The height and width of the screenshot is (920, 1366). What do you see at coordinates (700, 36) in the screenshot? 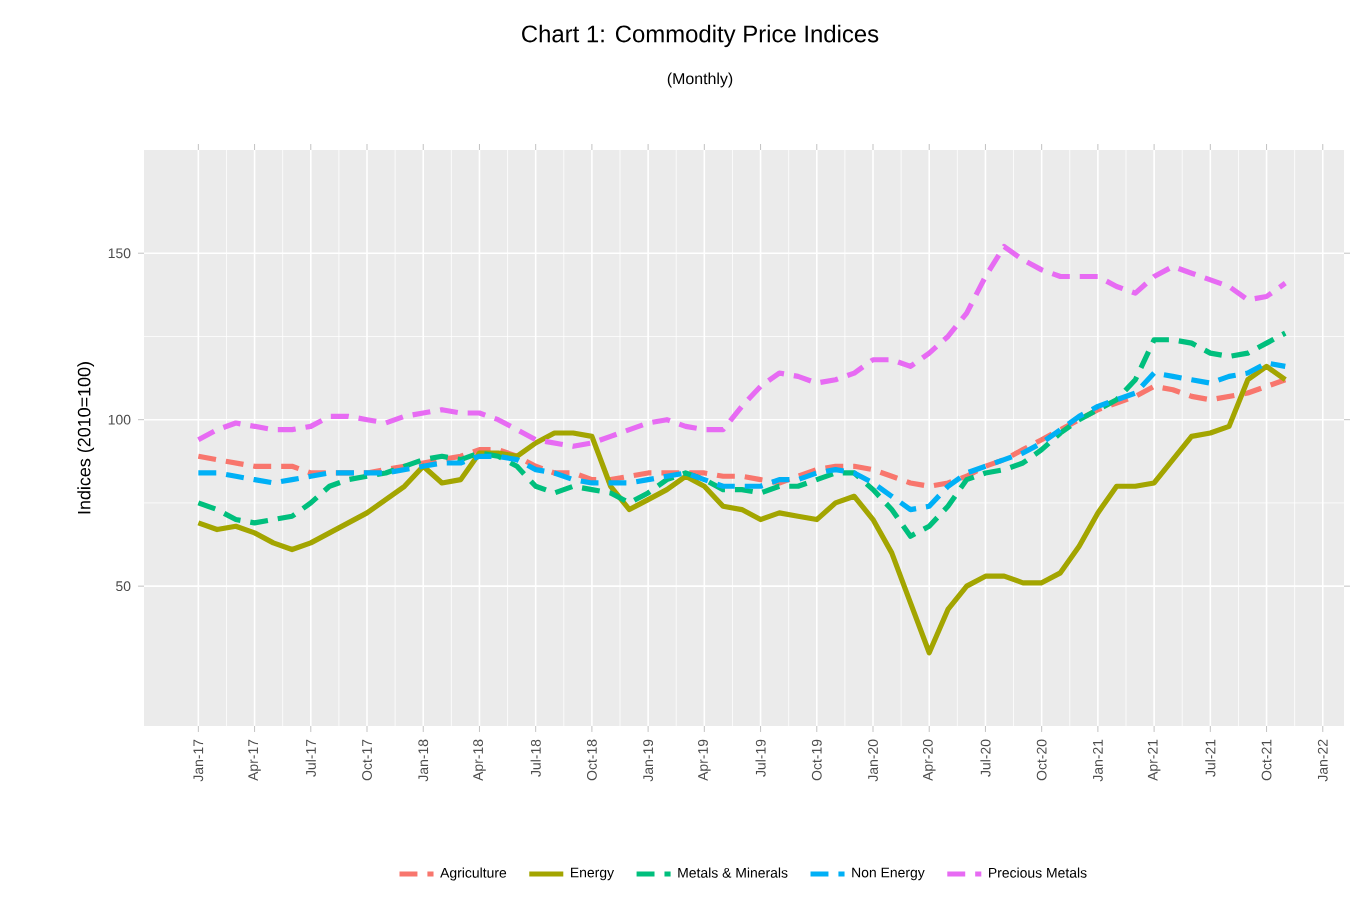
I see `chart-title: Chart 1: Commodity Price Indices` at bounding box center [700, 36].